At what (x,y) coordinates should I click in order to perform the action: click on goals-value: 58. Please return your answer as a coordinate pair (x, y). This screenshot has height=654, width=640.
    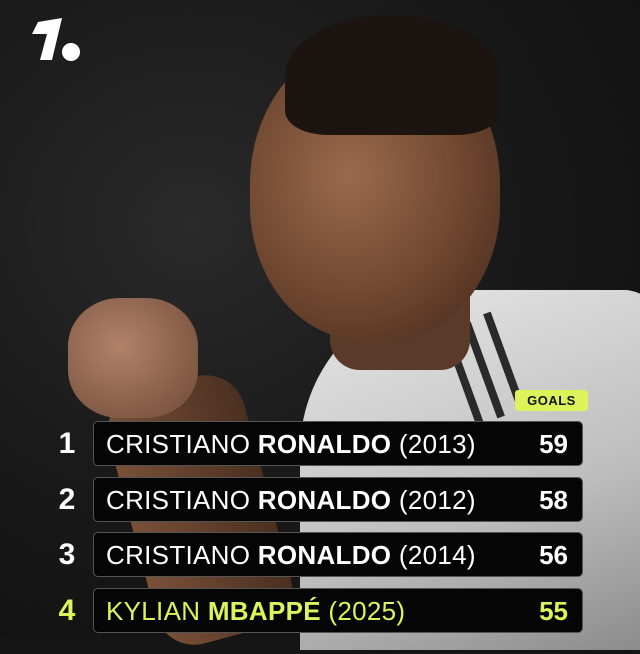
    Looking at the image, I should click on (553, 500).